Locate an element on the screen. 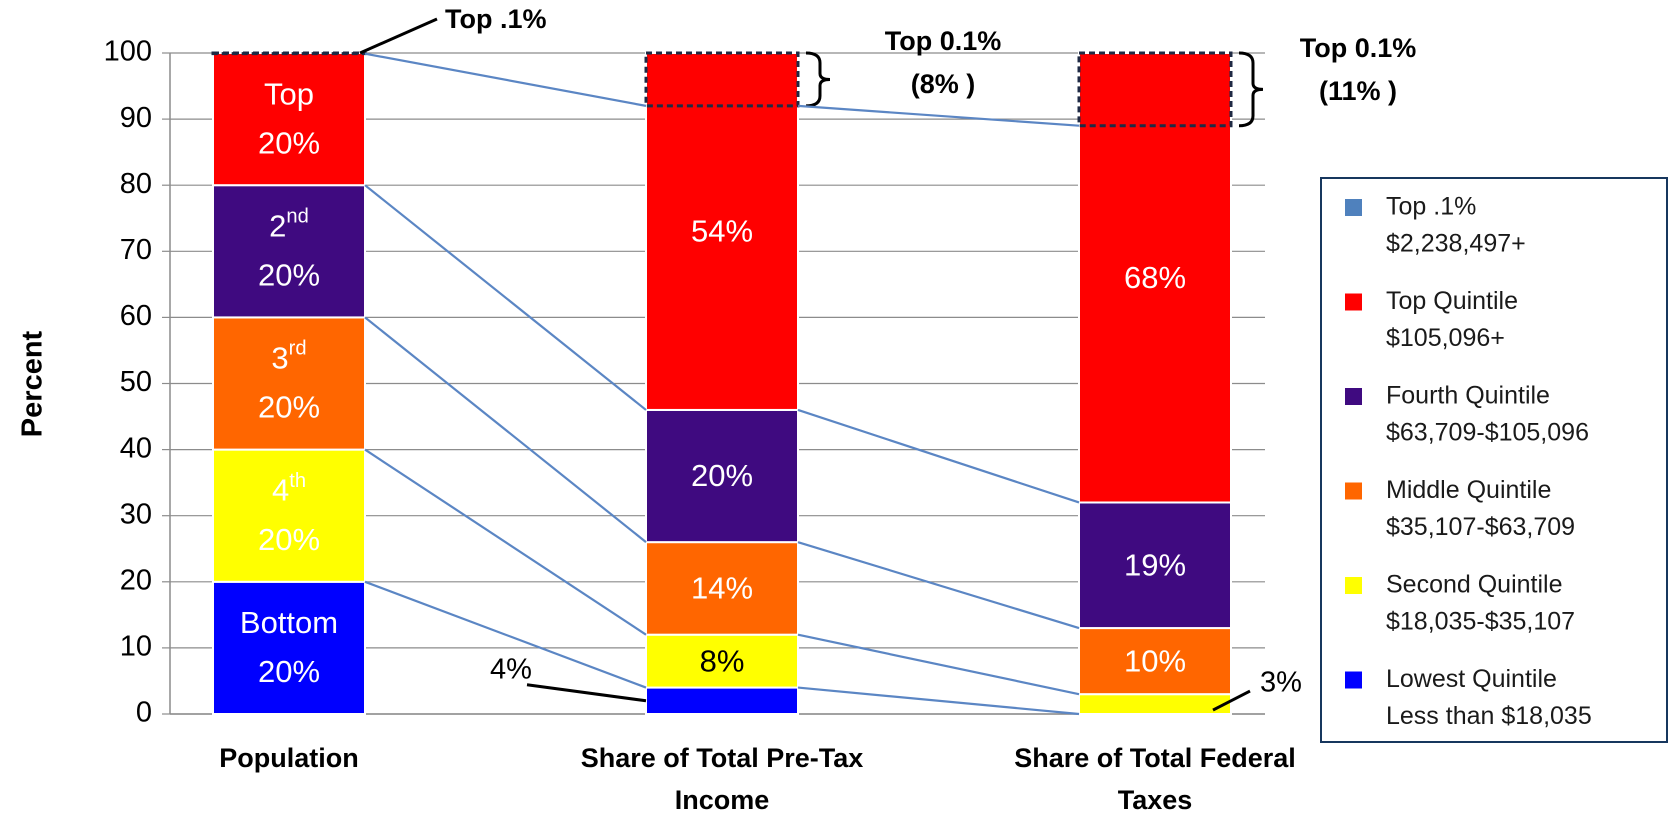 Image resolution: width=1671 pixels, height=819 pixels. annotation: (8% ) is located at coordinates (943, 84).